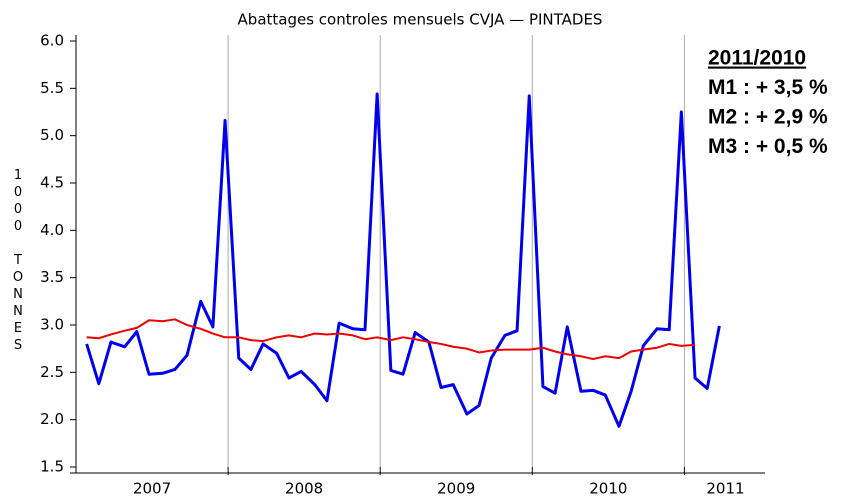  I want to click on y-tick-label: 1.5, so click(52, 467).